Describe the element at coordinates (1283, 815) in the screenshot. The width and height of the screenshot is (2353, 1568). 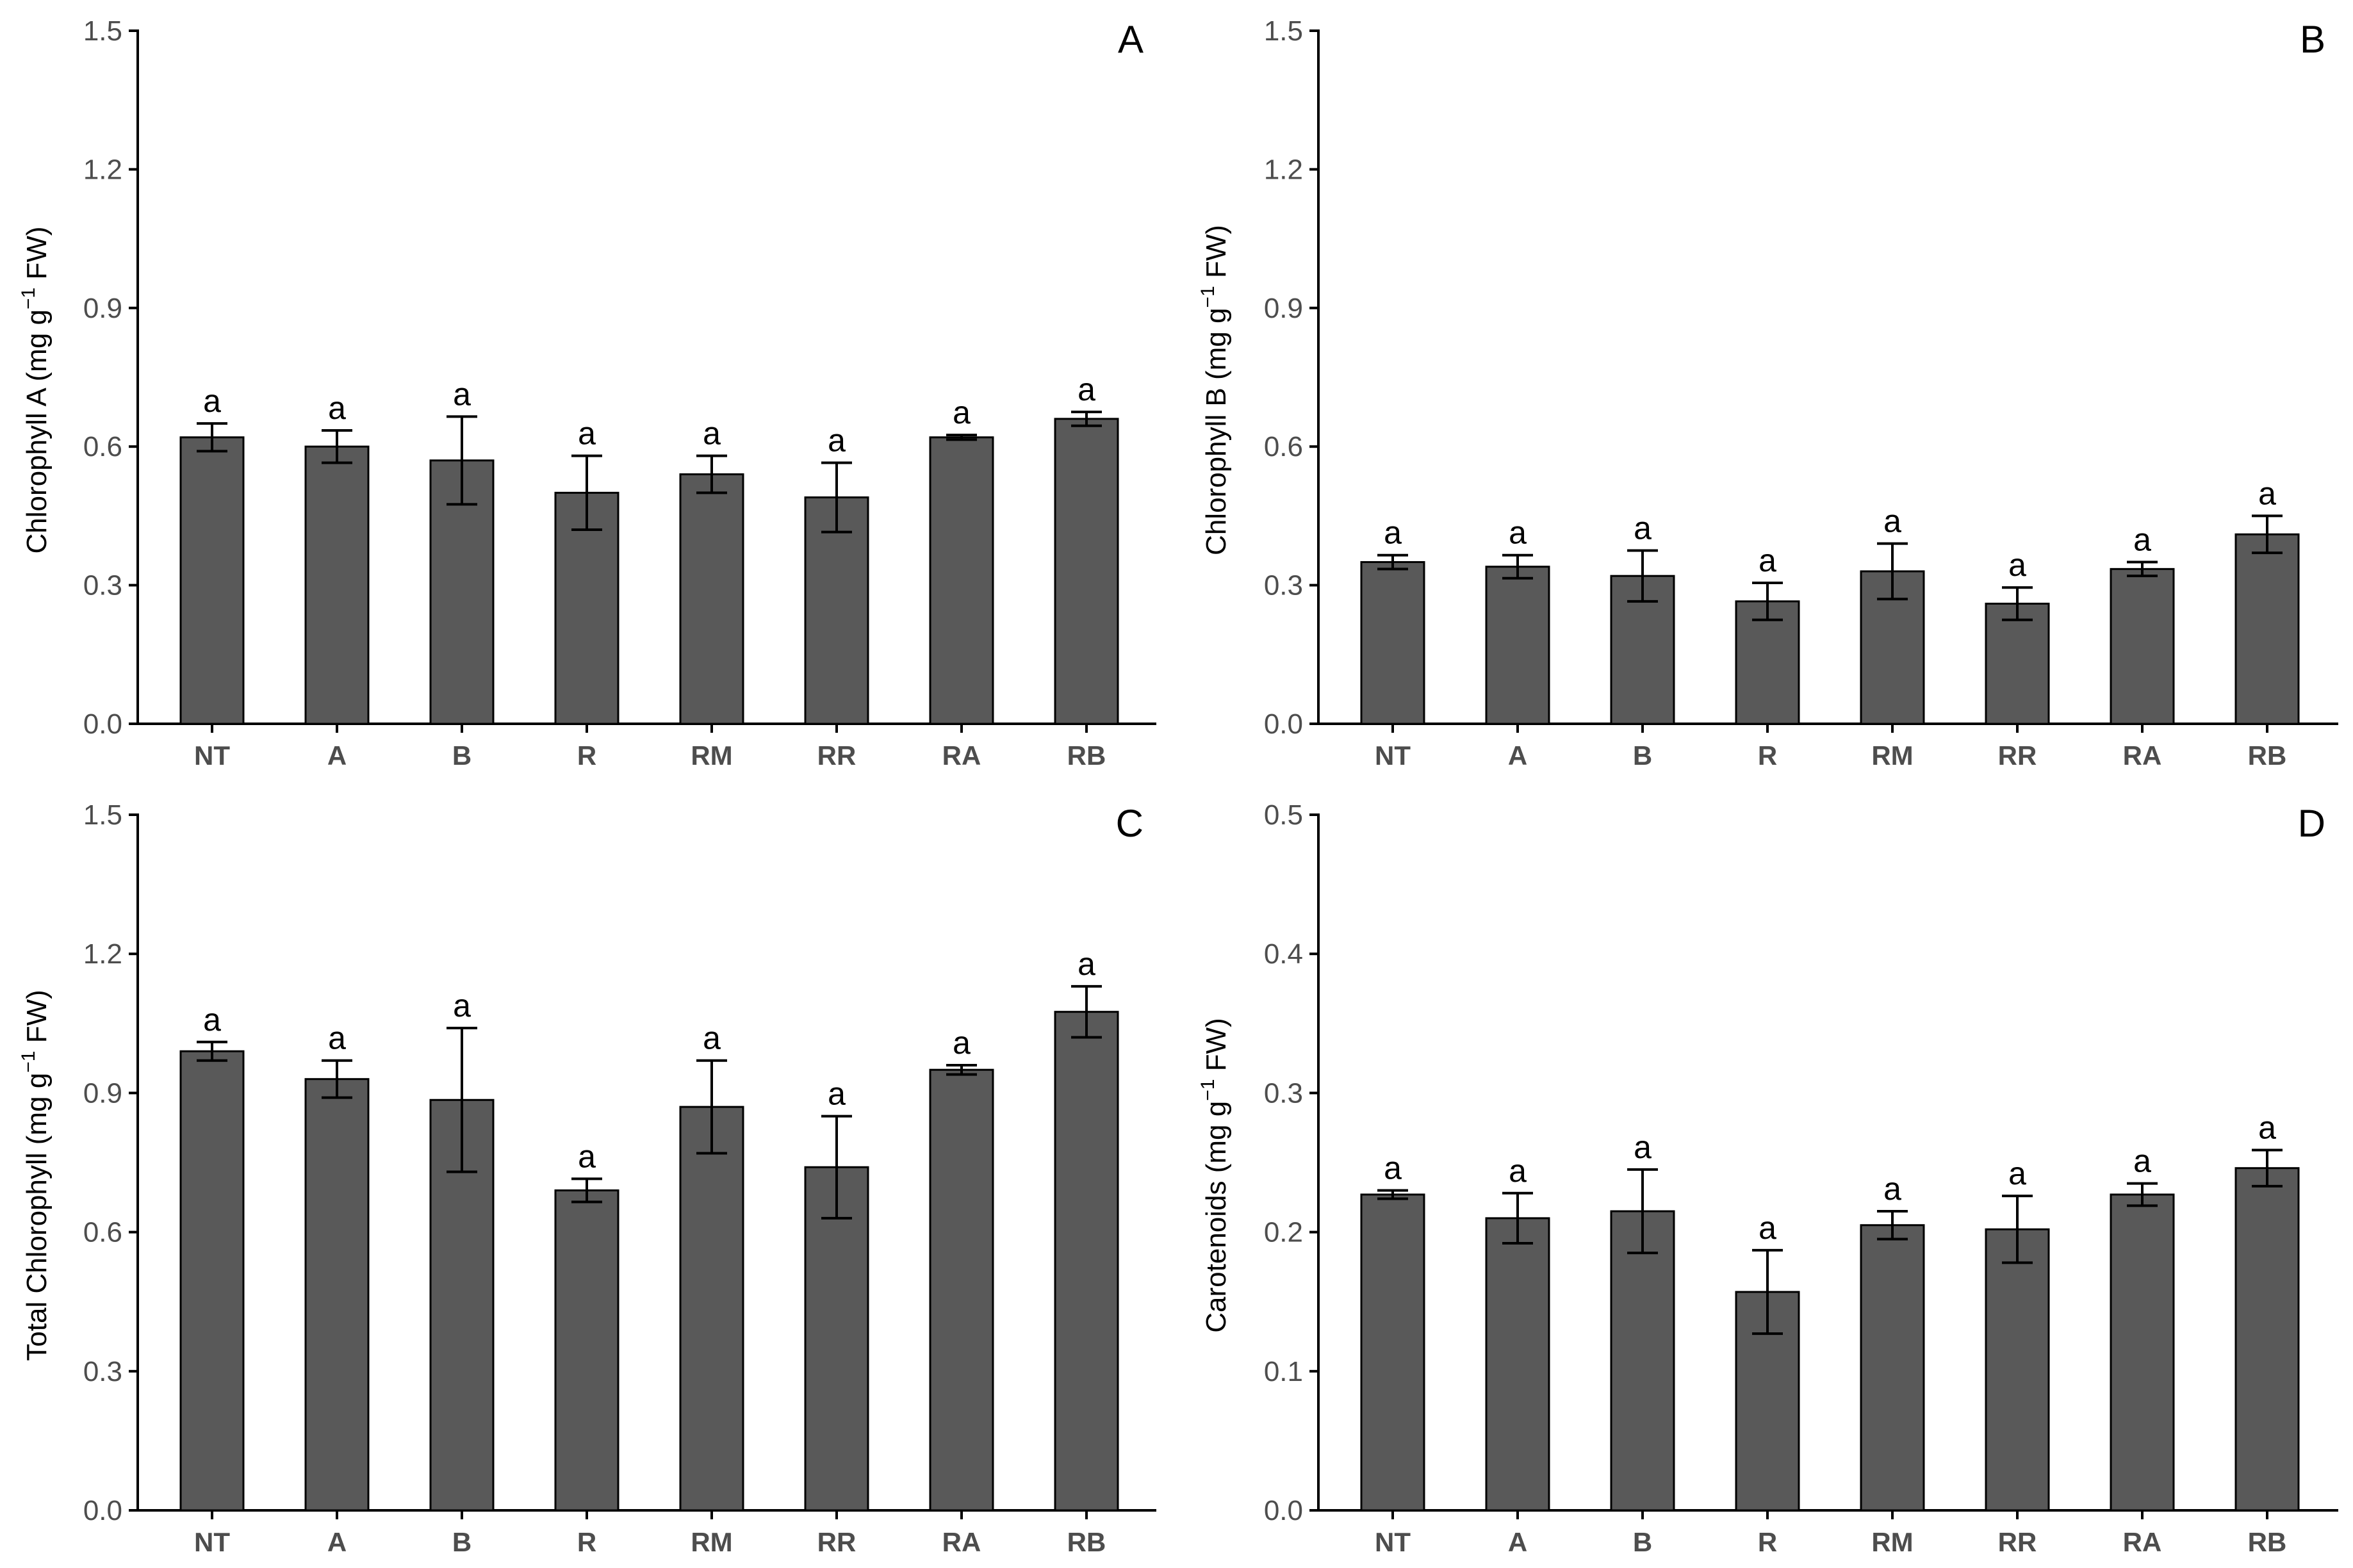
I see `y-tick-label: 0.5` at that location.